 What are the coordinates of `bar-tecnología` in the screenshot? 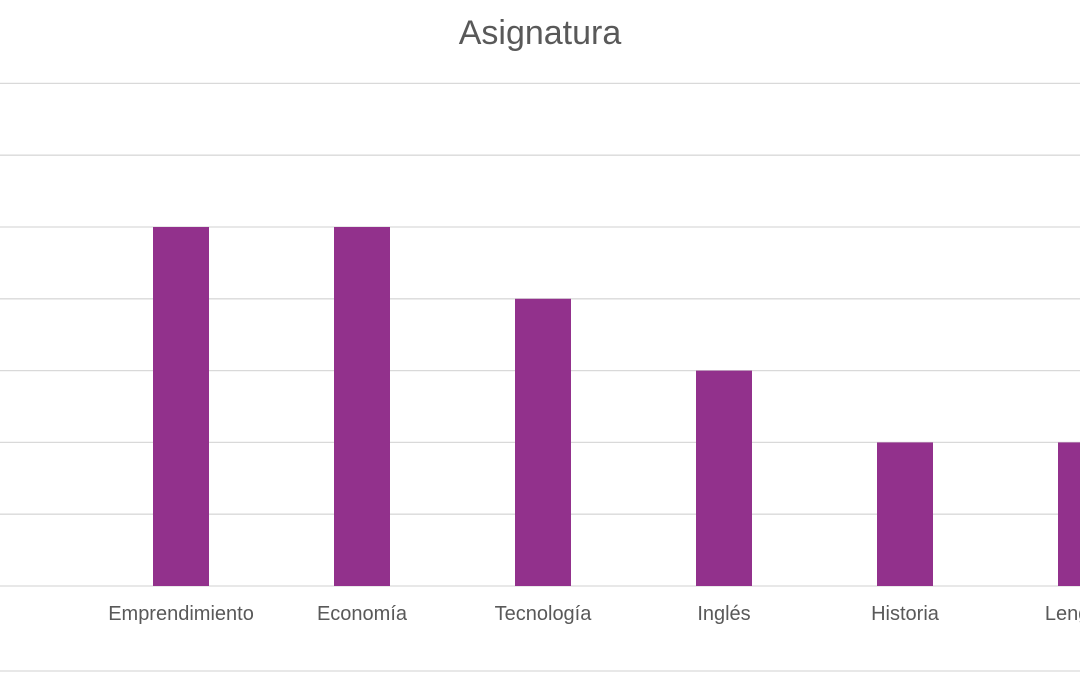 It's located at (543, 442).